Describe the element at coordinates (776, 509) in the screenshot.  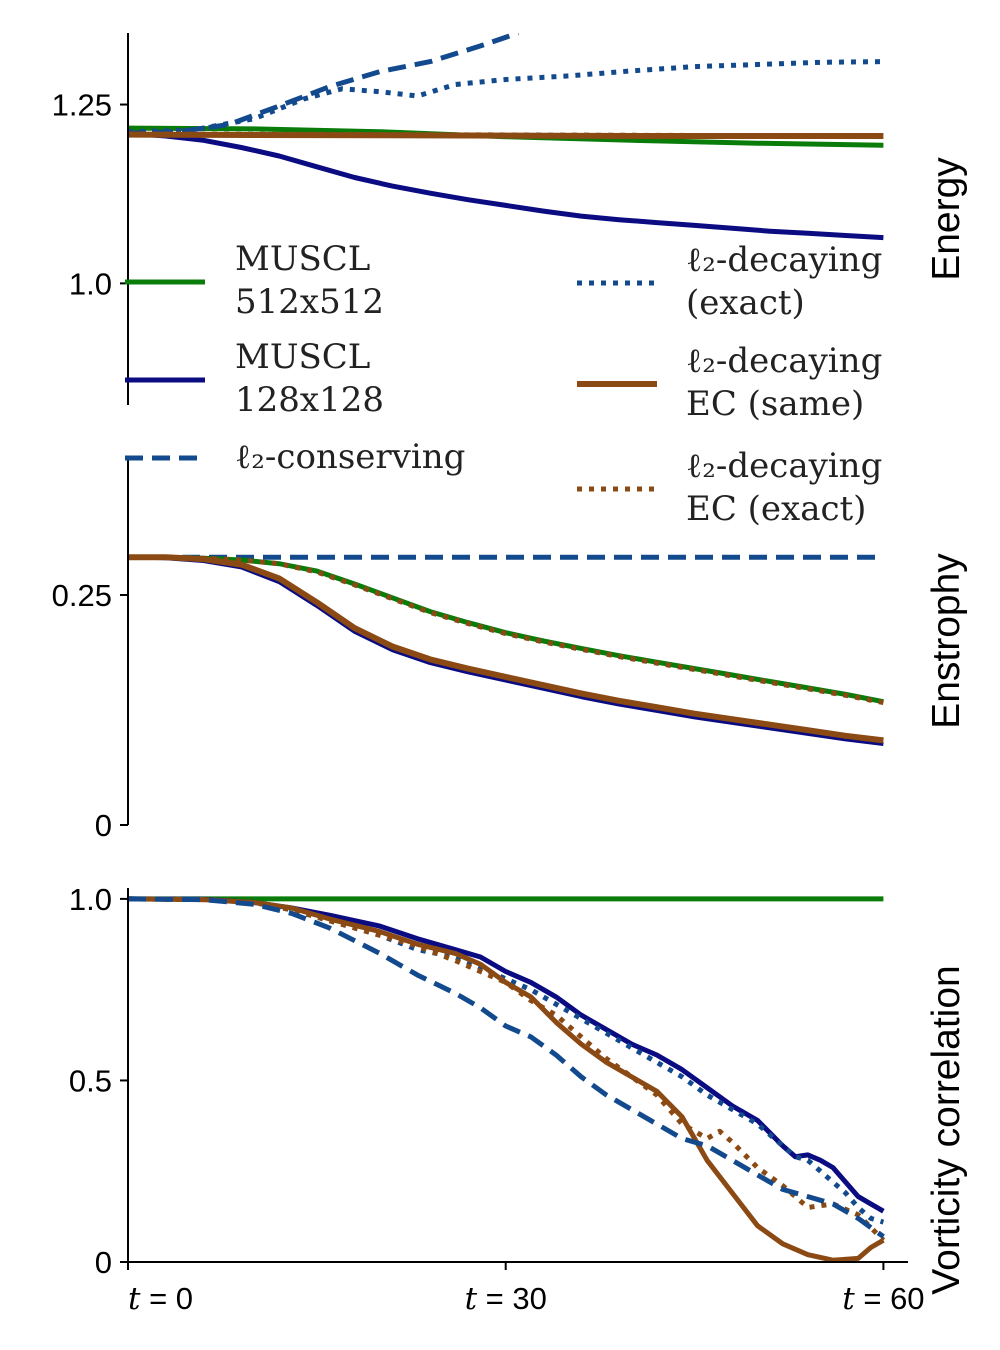
I see `legend-label: EC (exact)` at that location.